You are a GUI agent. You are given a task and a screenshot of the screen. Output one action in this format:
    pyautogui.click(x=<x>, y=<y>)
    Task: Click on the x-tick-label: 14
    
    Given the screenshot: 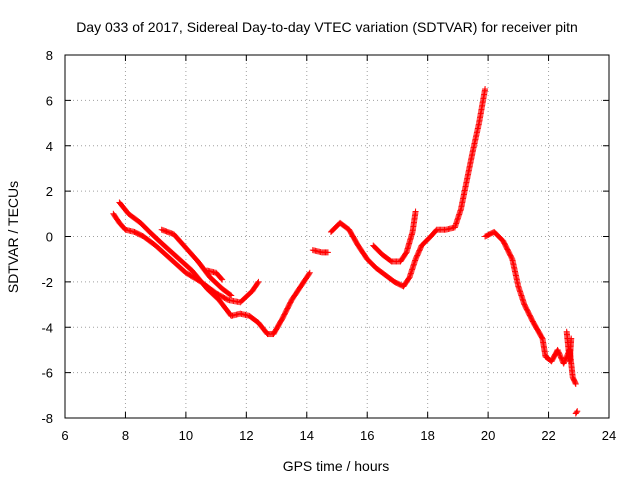 What is the action you would take?
    pyautogui.click(x=307, y=435)
    